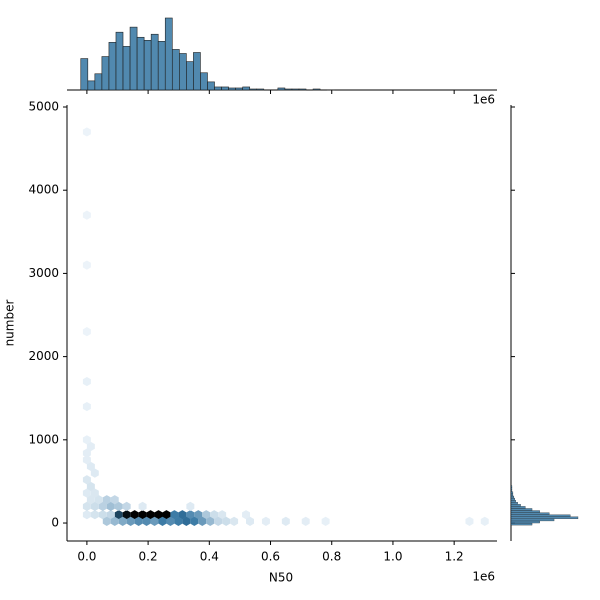 Image resolution: width=600 pixels, height=600 pixels. Describe the element at coordinates (55, 523) in the screenshot. I see `y-tick-label: 0` at that location.